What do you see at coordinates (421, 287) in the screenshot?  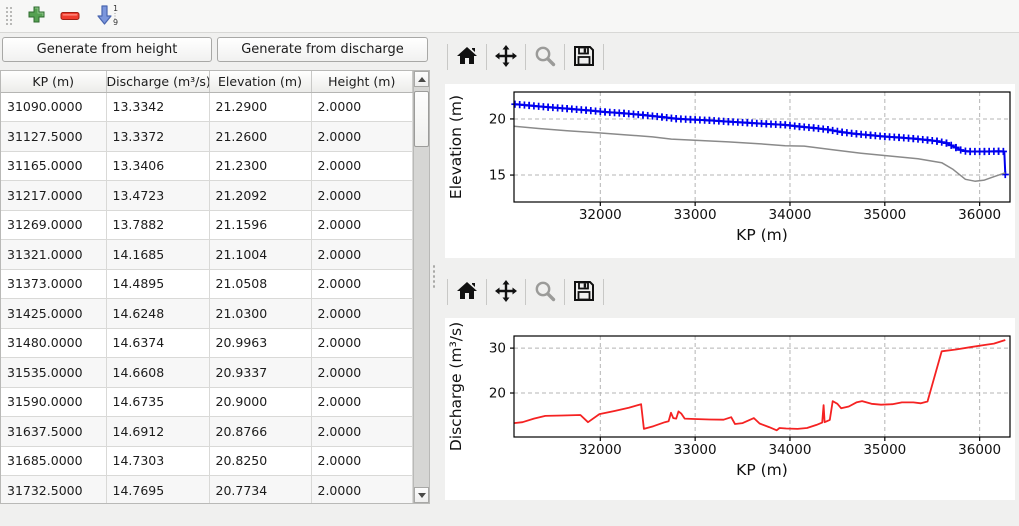 I see `table-vertical-scrollbar` at bounding box center [421, 287].